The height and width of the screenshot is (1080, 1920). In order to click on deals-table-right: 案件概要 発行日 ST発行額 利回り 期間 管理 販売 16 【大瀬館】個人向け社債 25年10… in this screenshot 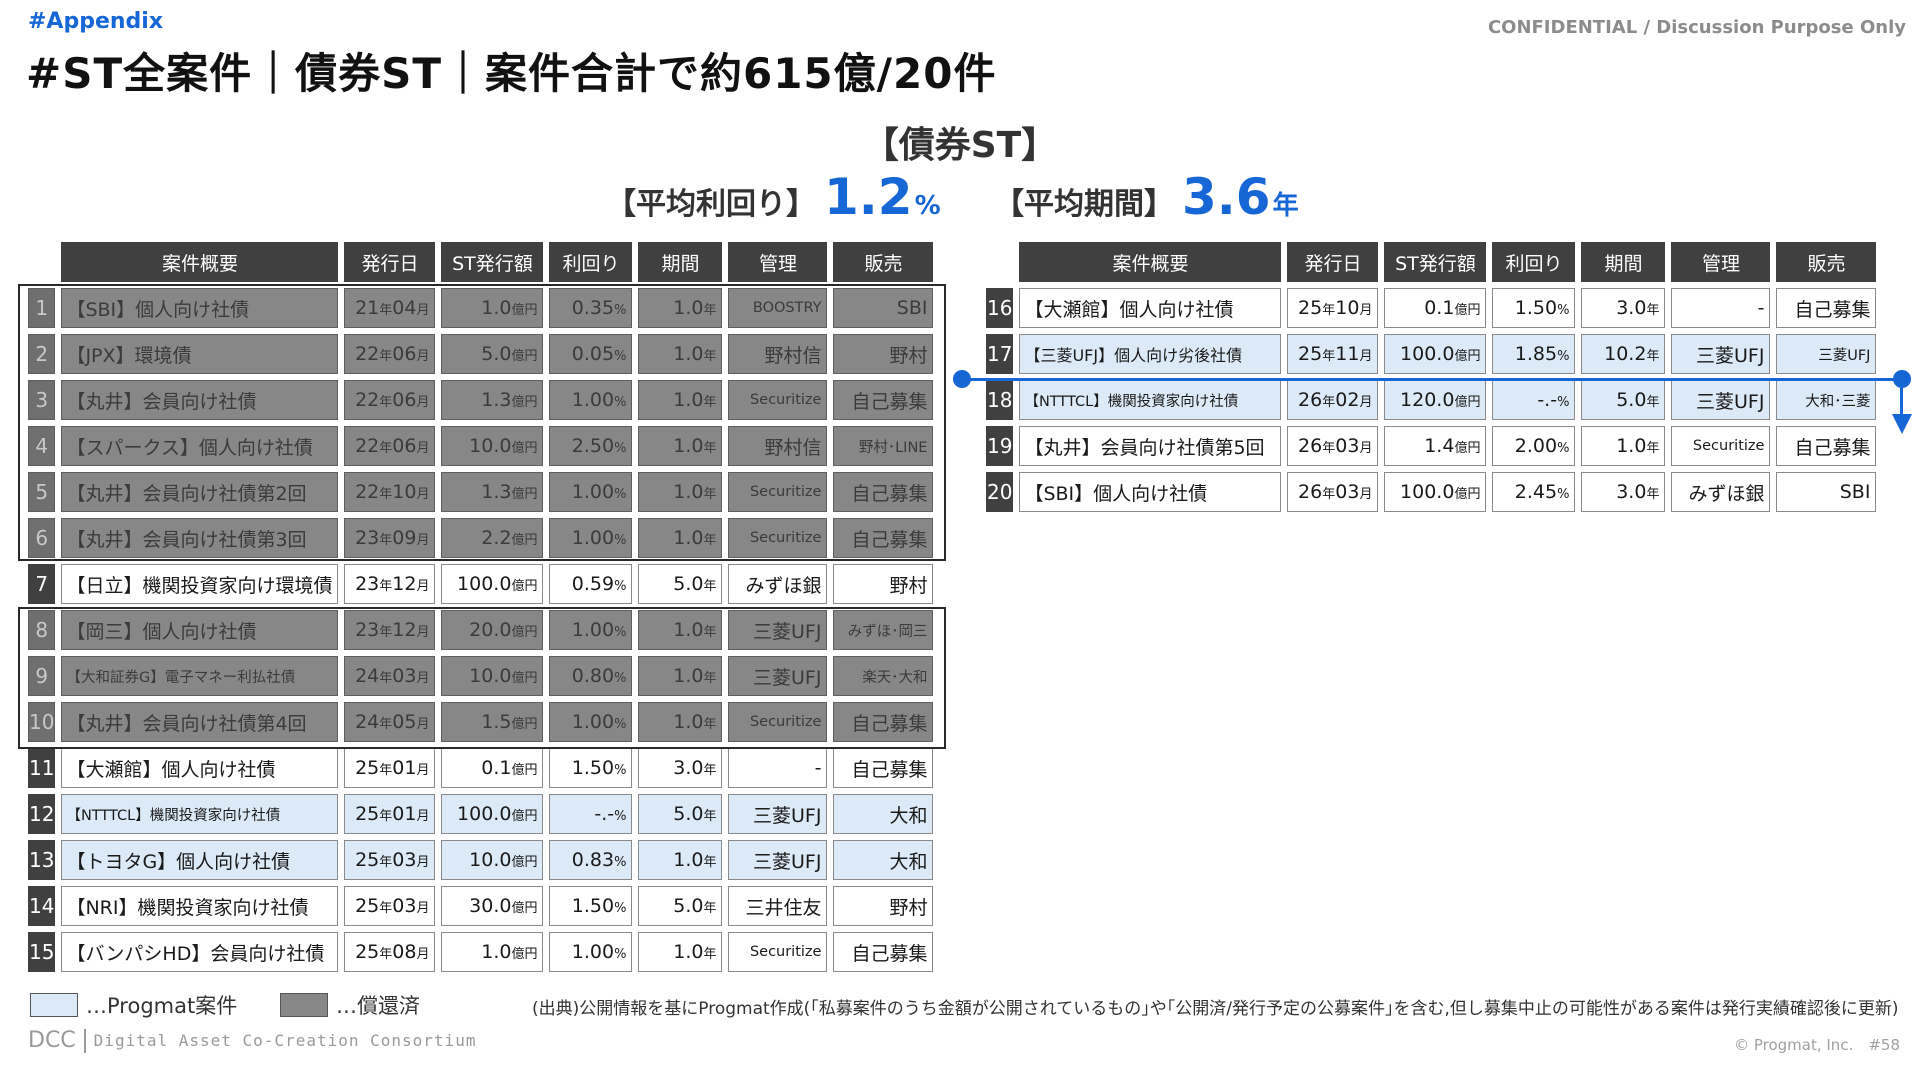, I will do `click(1431, 377)`.